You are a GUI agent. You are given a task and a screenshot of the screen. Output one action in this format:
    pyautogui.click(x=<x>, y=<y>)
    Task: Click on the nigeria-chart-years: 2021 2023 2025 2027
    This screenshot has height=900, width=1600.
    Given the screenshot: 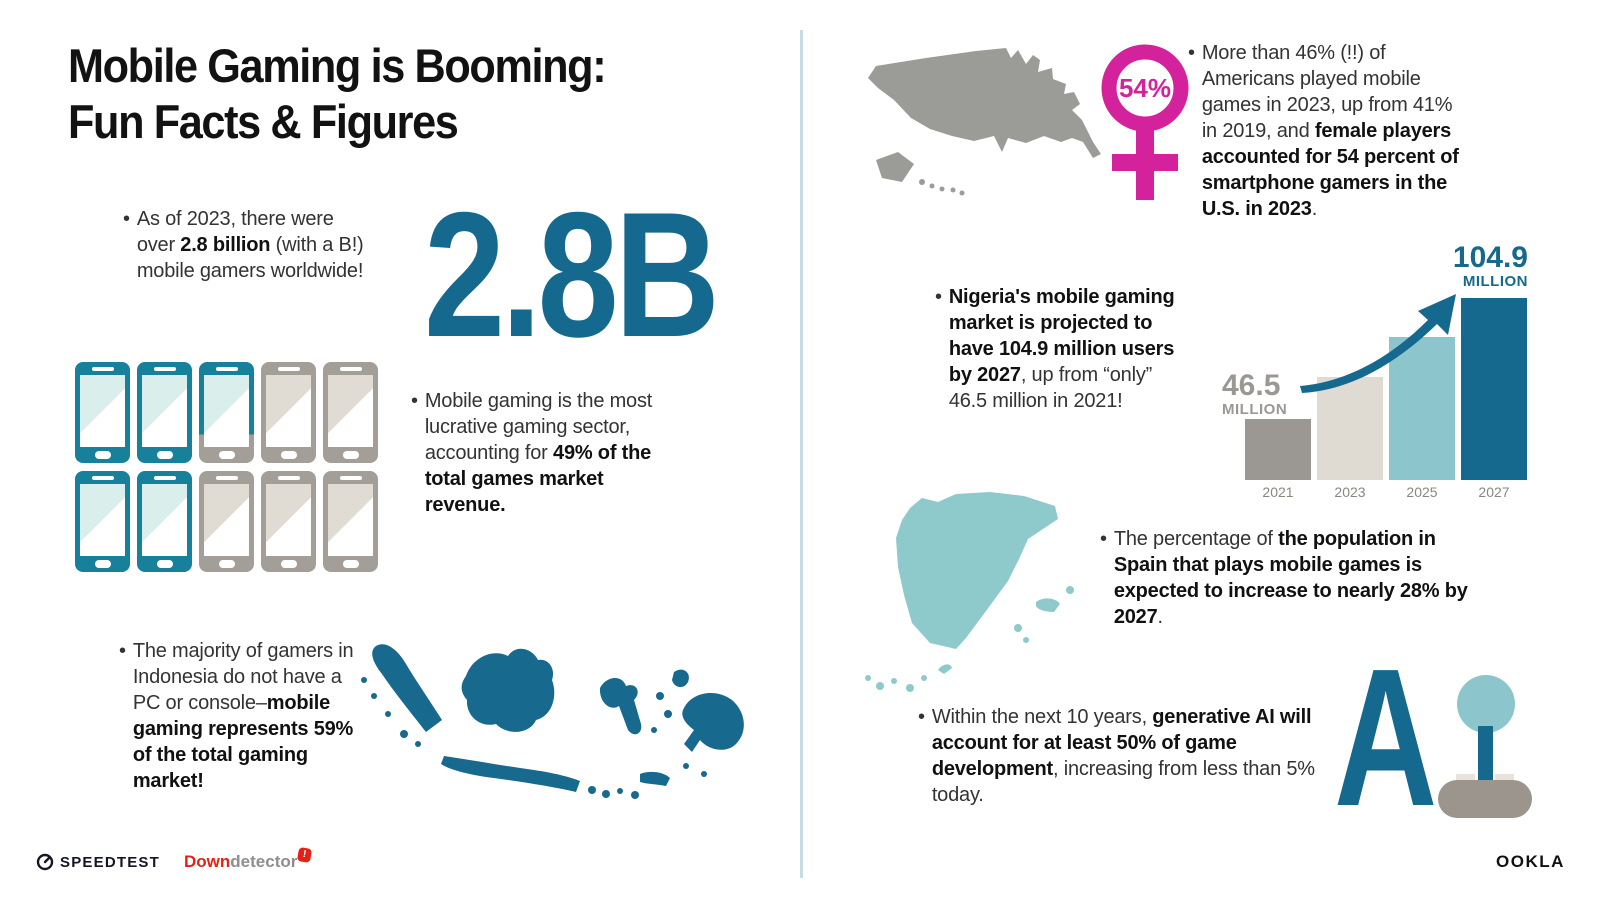 What is the action you would take?
    pyautogui.click(x=1387, y=492)
    